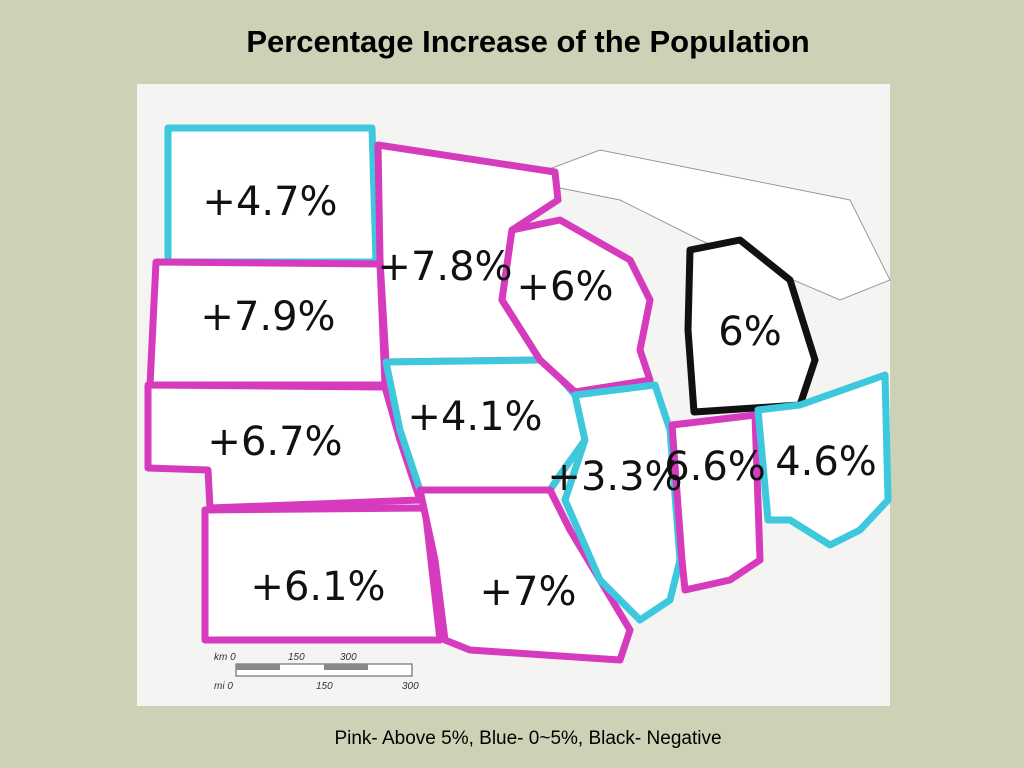 This screenshot has height=768, width=1024. What do you see at coordinates (444, 267) in the screenshot?
I see `region-label: +7.8%` at bounding box center [444, 267].